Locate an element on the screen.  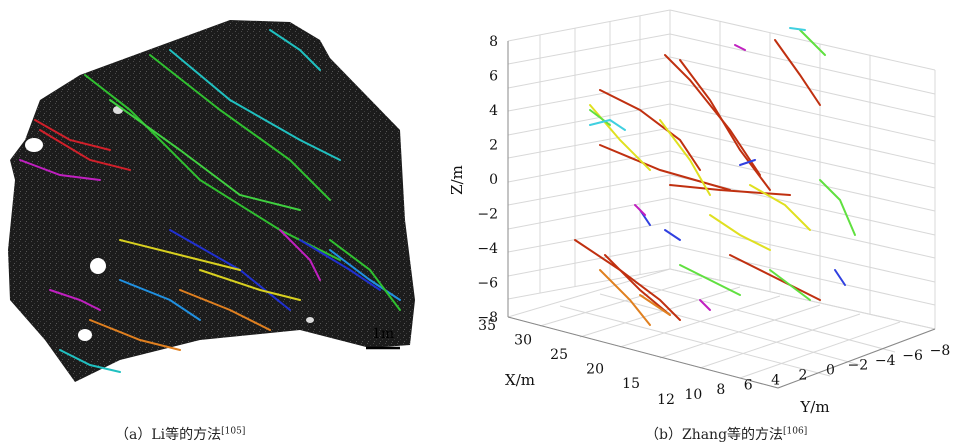
caption-a-text: （a）Li等的方法 is located at coordinates (168, 435).